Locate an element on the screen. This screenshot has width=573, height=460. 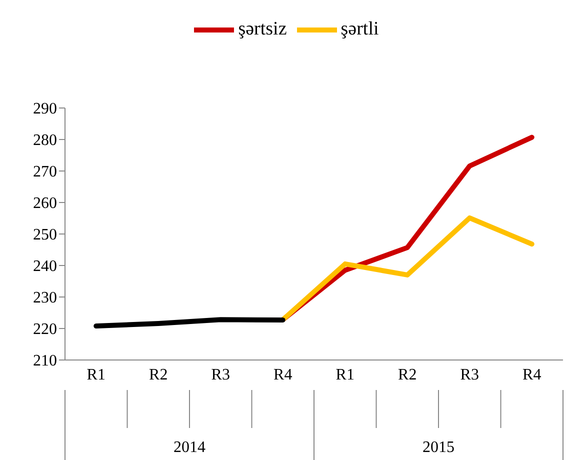
y-tick-label: 270 is located at coordinates (45, 172).